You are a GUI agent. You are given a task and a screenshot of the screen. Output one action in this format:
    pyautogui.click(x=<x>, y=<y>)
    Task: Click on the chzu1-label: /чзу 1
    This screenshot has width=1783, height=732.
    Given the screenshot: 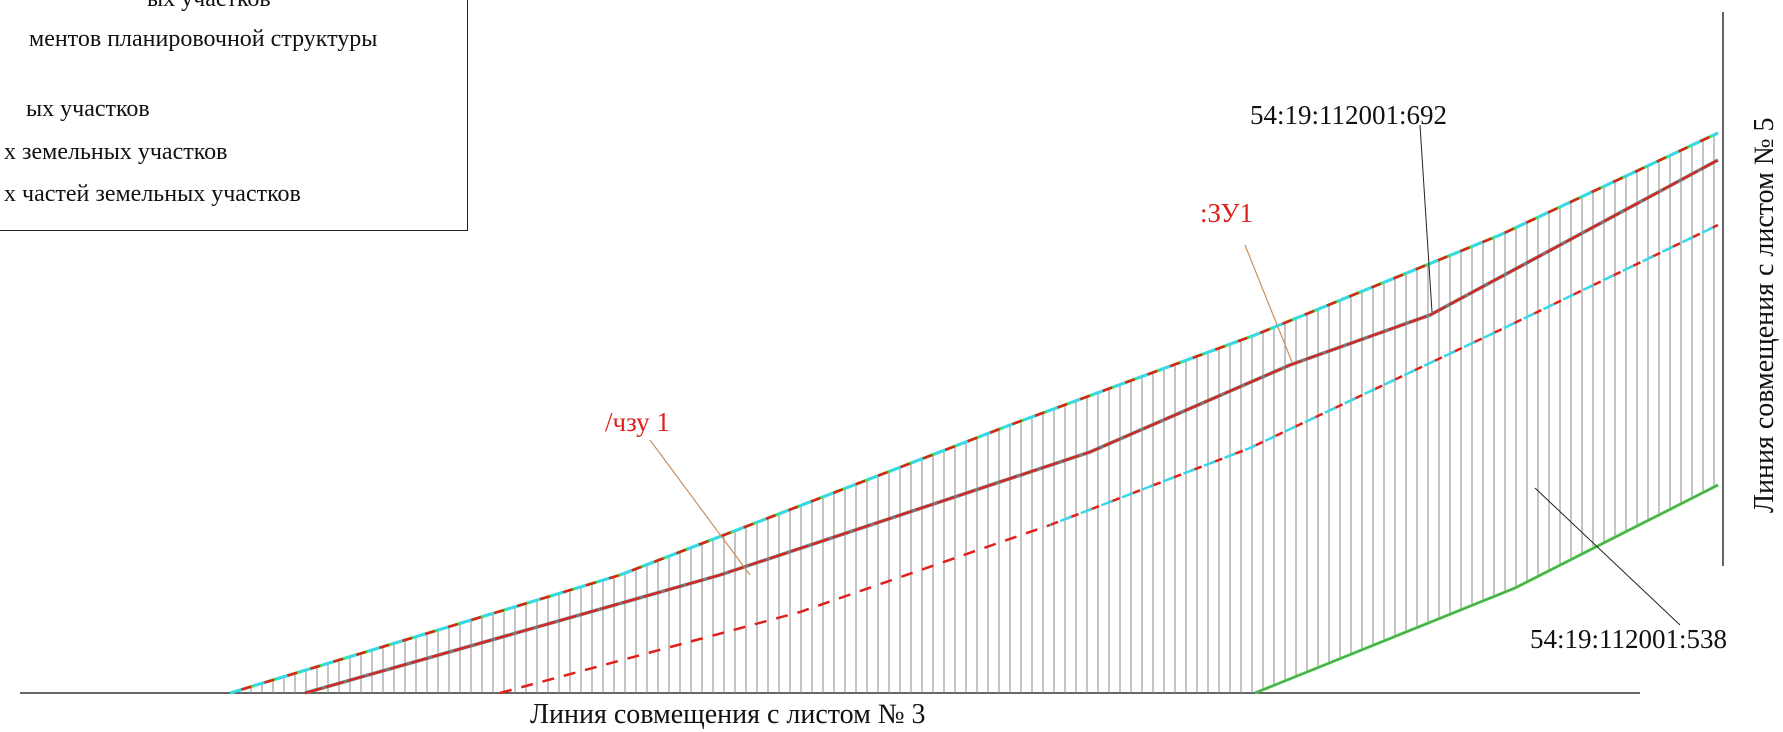 What is the action you would take?
    pyautogui.click(x=637, y=422)
    